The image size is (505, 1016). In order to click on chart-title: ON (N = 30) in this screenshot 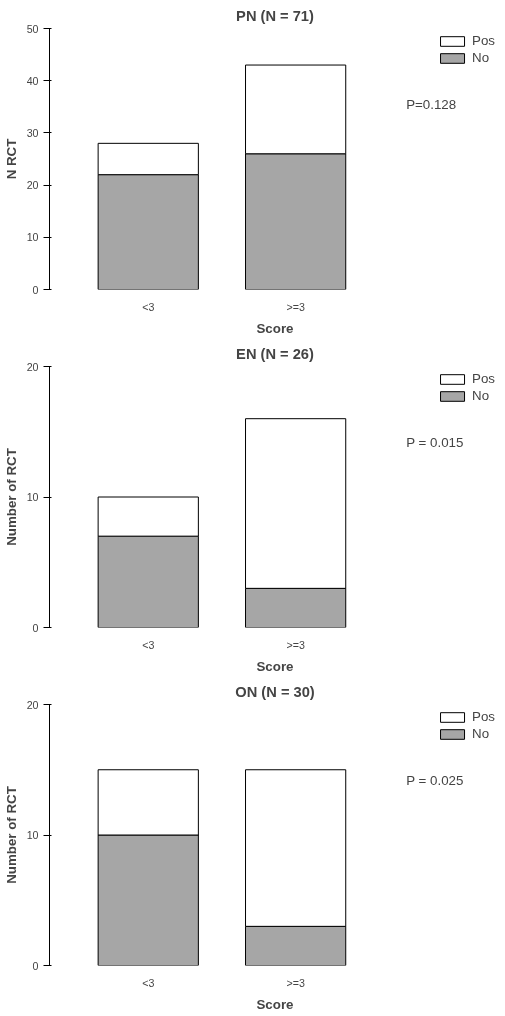, I will do `click(275, 691)`.